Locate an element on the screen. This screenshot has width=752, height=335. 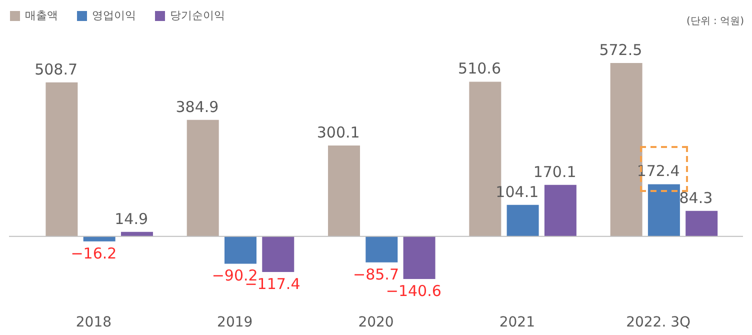
data-label: 14.9 is located at coordinates (131, 219).